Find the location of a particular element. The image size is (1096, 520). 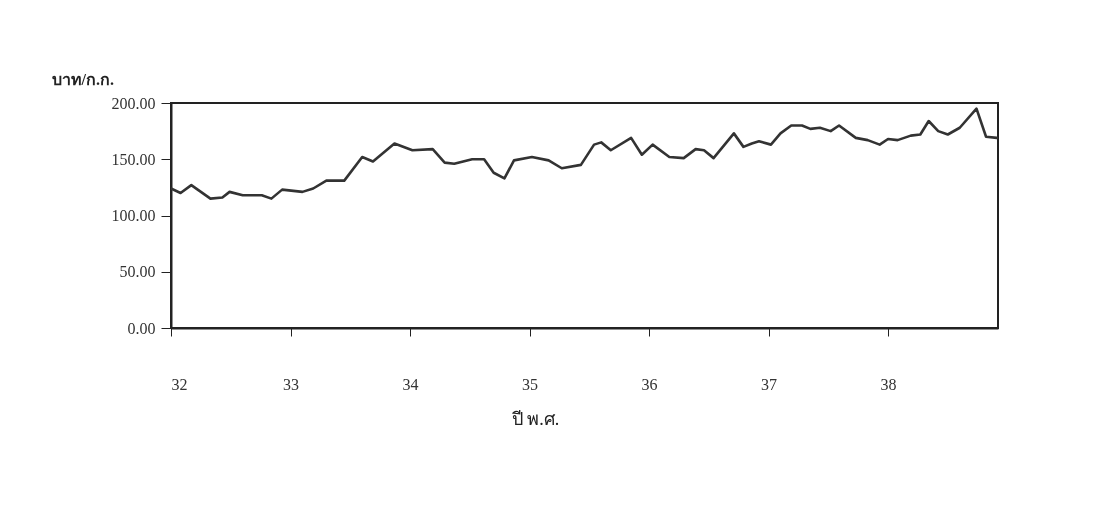

x-tick-label: 35 is located at coordinates (530, 384).